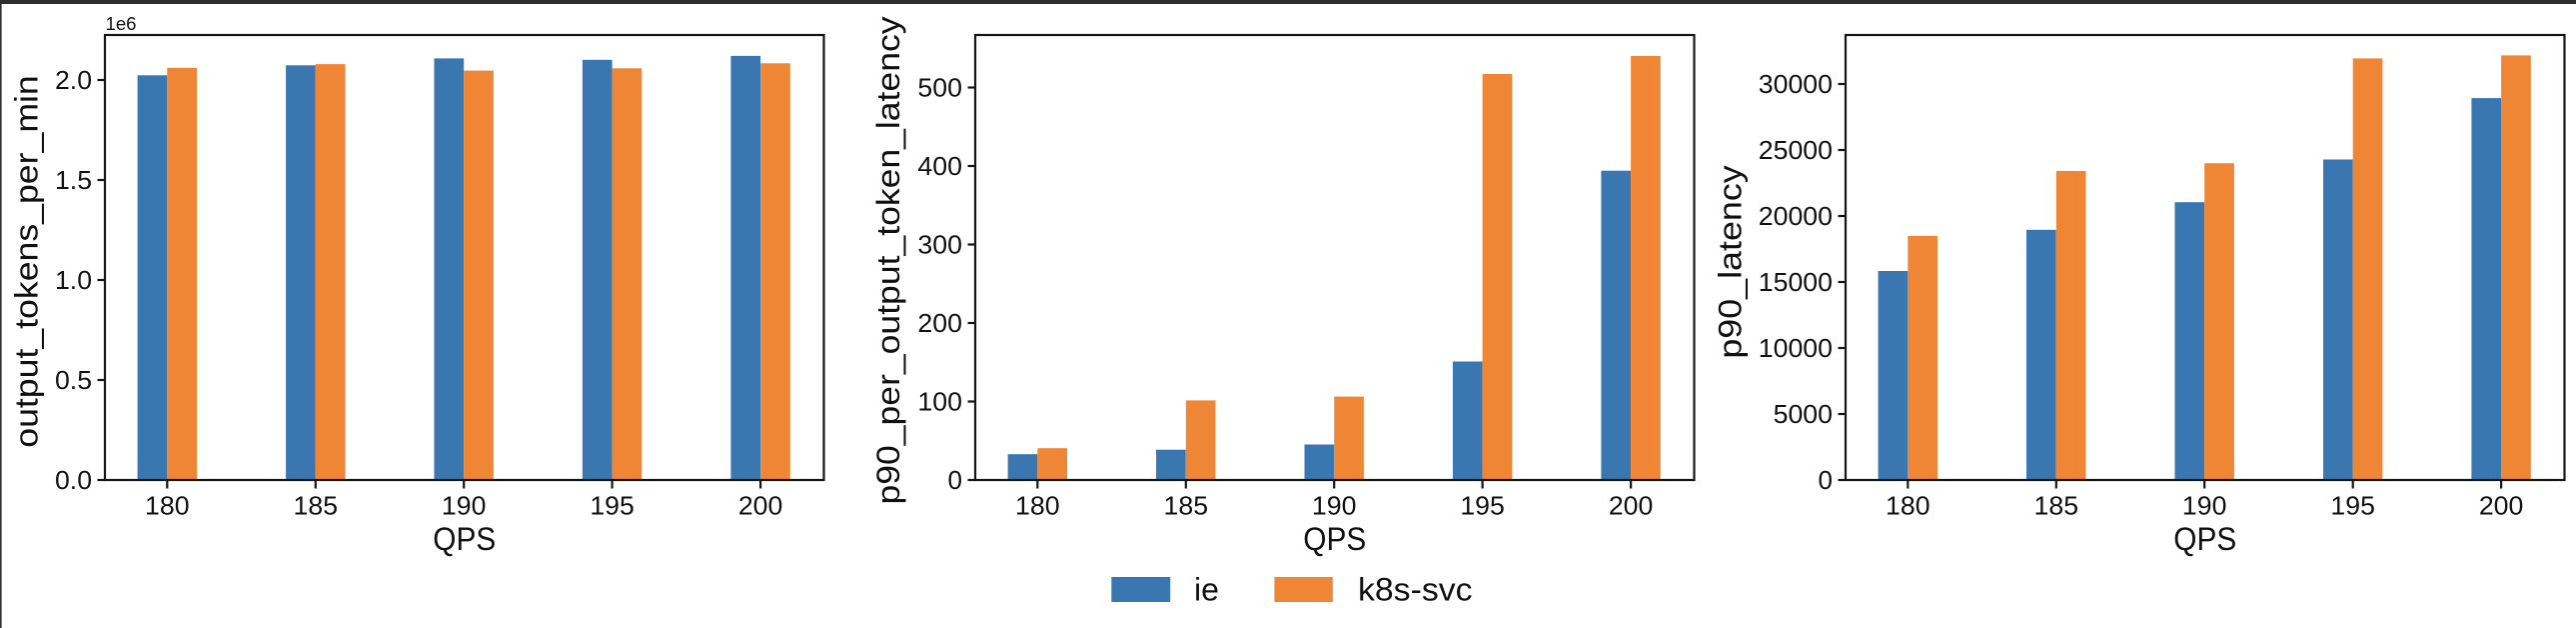 The height and width of the screenshot is (628, 2576). I want to click on svg-text: p90_per_output_token_latency, so click(888, 260).